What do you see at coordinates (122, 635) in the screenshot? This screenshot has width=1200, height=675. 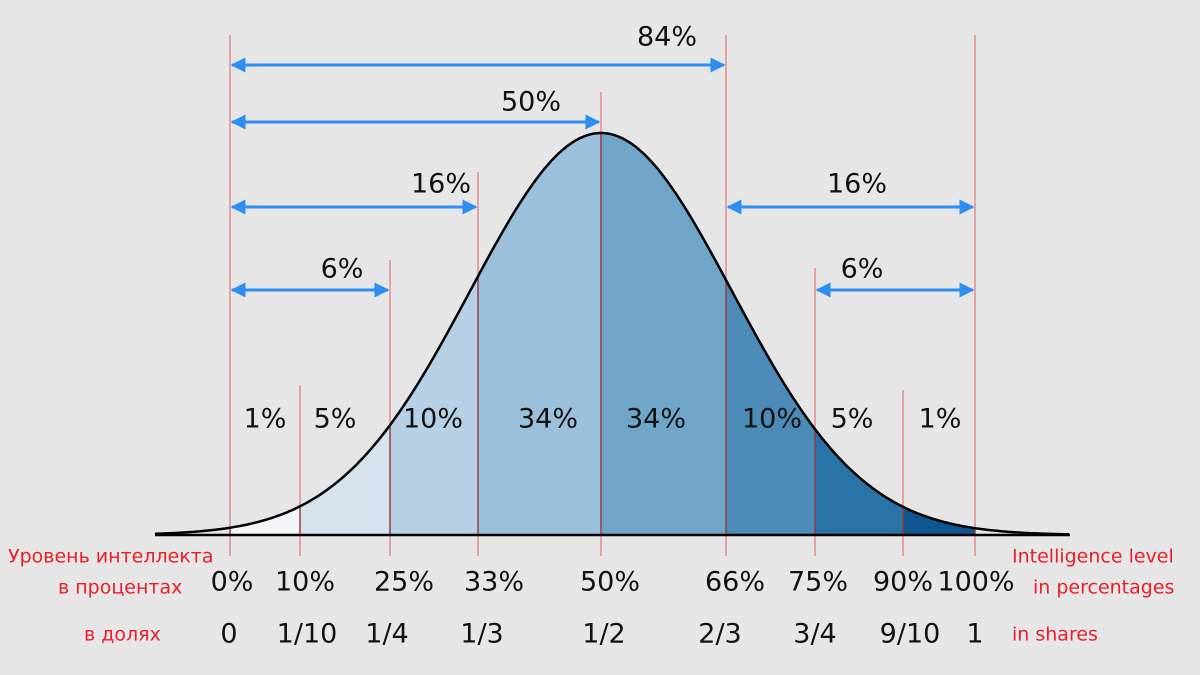 I see `left-label: в долях` at bounding box center [122, 635].